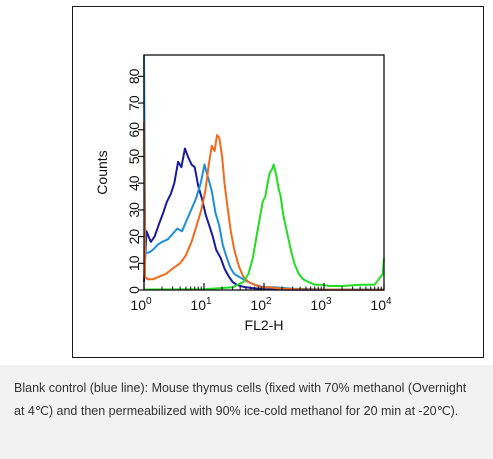 This screenshot has height=459, width=493. I want to click on x-tick-label: 10⁴, so click(381, 304).